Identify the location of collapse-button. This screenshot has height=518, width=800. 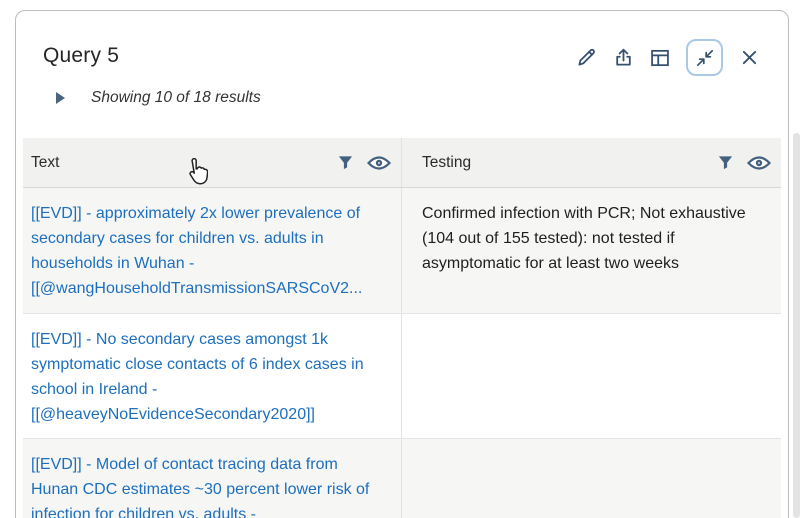
(704, 57).